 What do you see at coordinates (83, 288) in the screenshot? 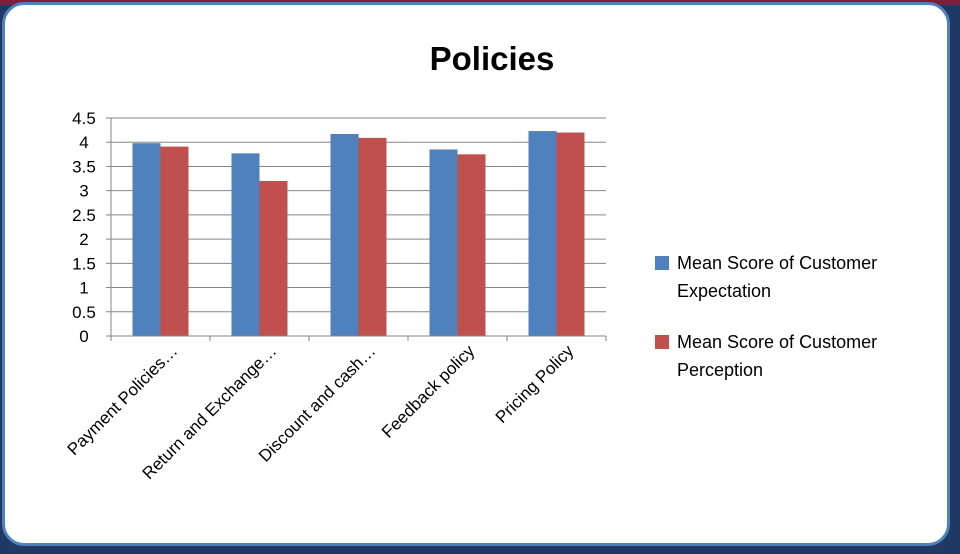
I see `y-tick-label: 1` at bounding box center [83, 288].